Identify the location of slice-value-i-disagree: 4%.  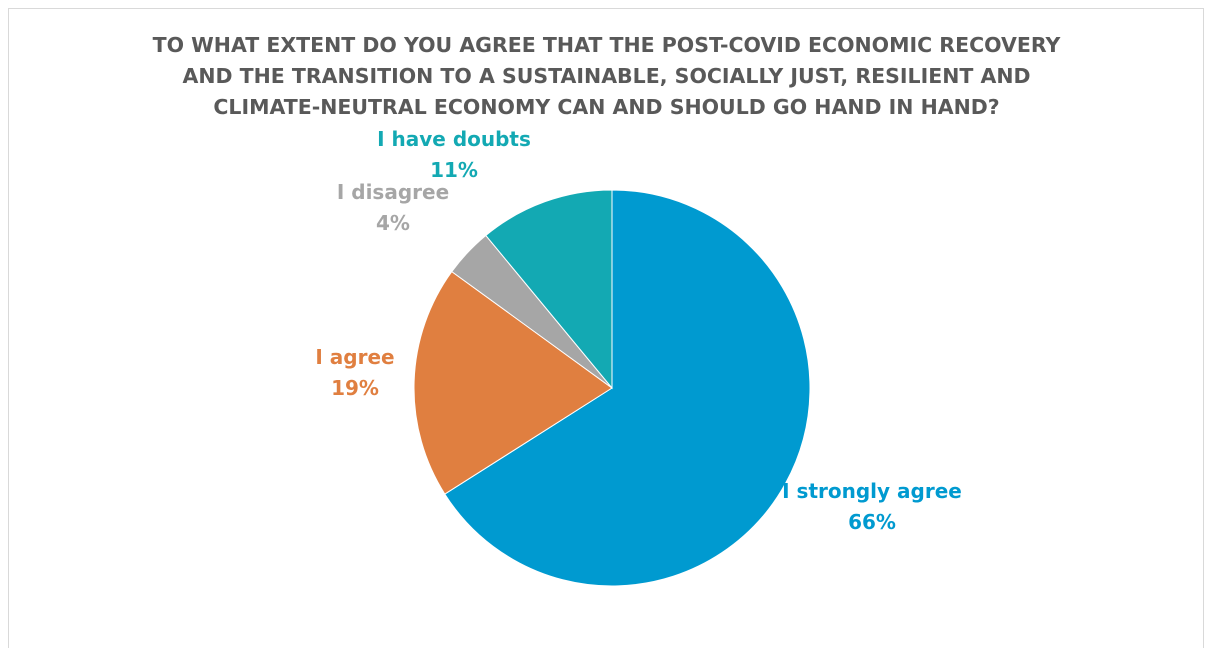
(393, 223).